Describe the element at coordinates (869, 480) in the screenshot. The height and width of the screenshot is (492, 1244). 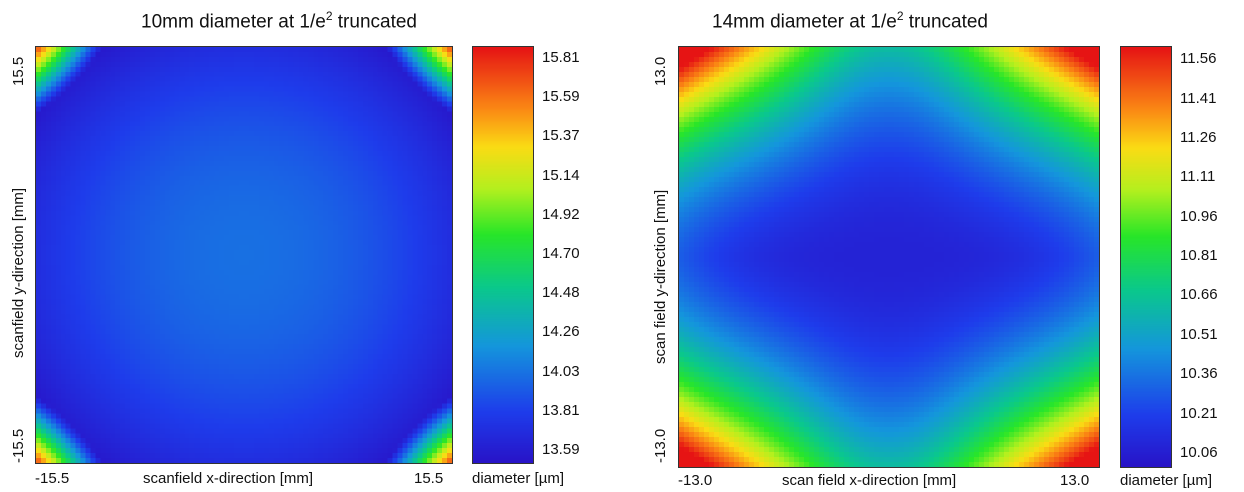
I see `x-axis-label: scan field x-direction [mm]` at that location.